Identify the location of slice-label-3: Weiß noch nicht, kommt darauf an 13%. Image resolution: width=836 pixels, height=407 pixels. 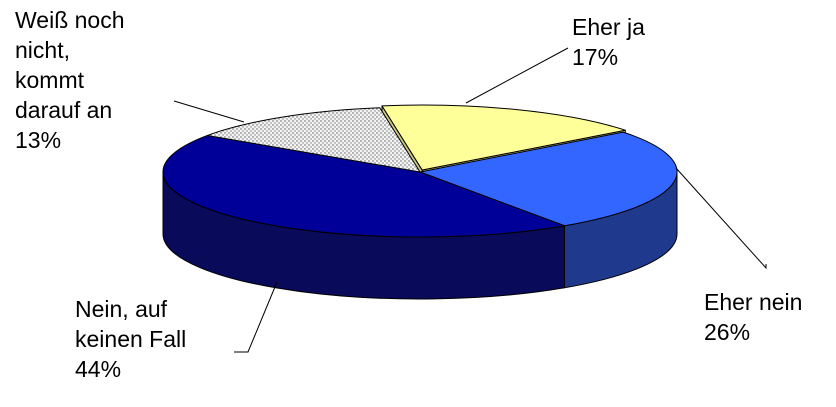
(70, 80).